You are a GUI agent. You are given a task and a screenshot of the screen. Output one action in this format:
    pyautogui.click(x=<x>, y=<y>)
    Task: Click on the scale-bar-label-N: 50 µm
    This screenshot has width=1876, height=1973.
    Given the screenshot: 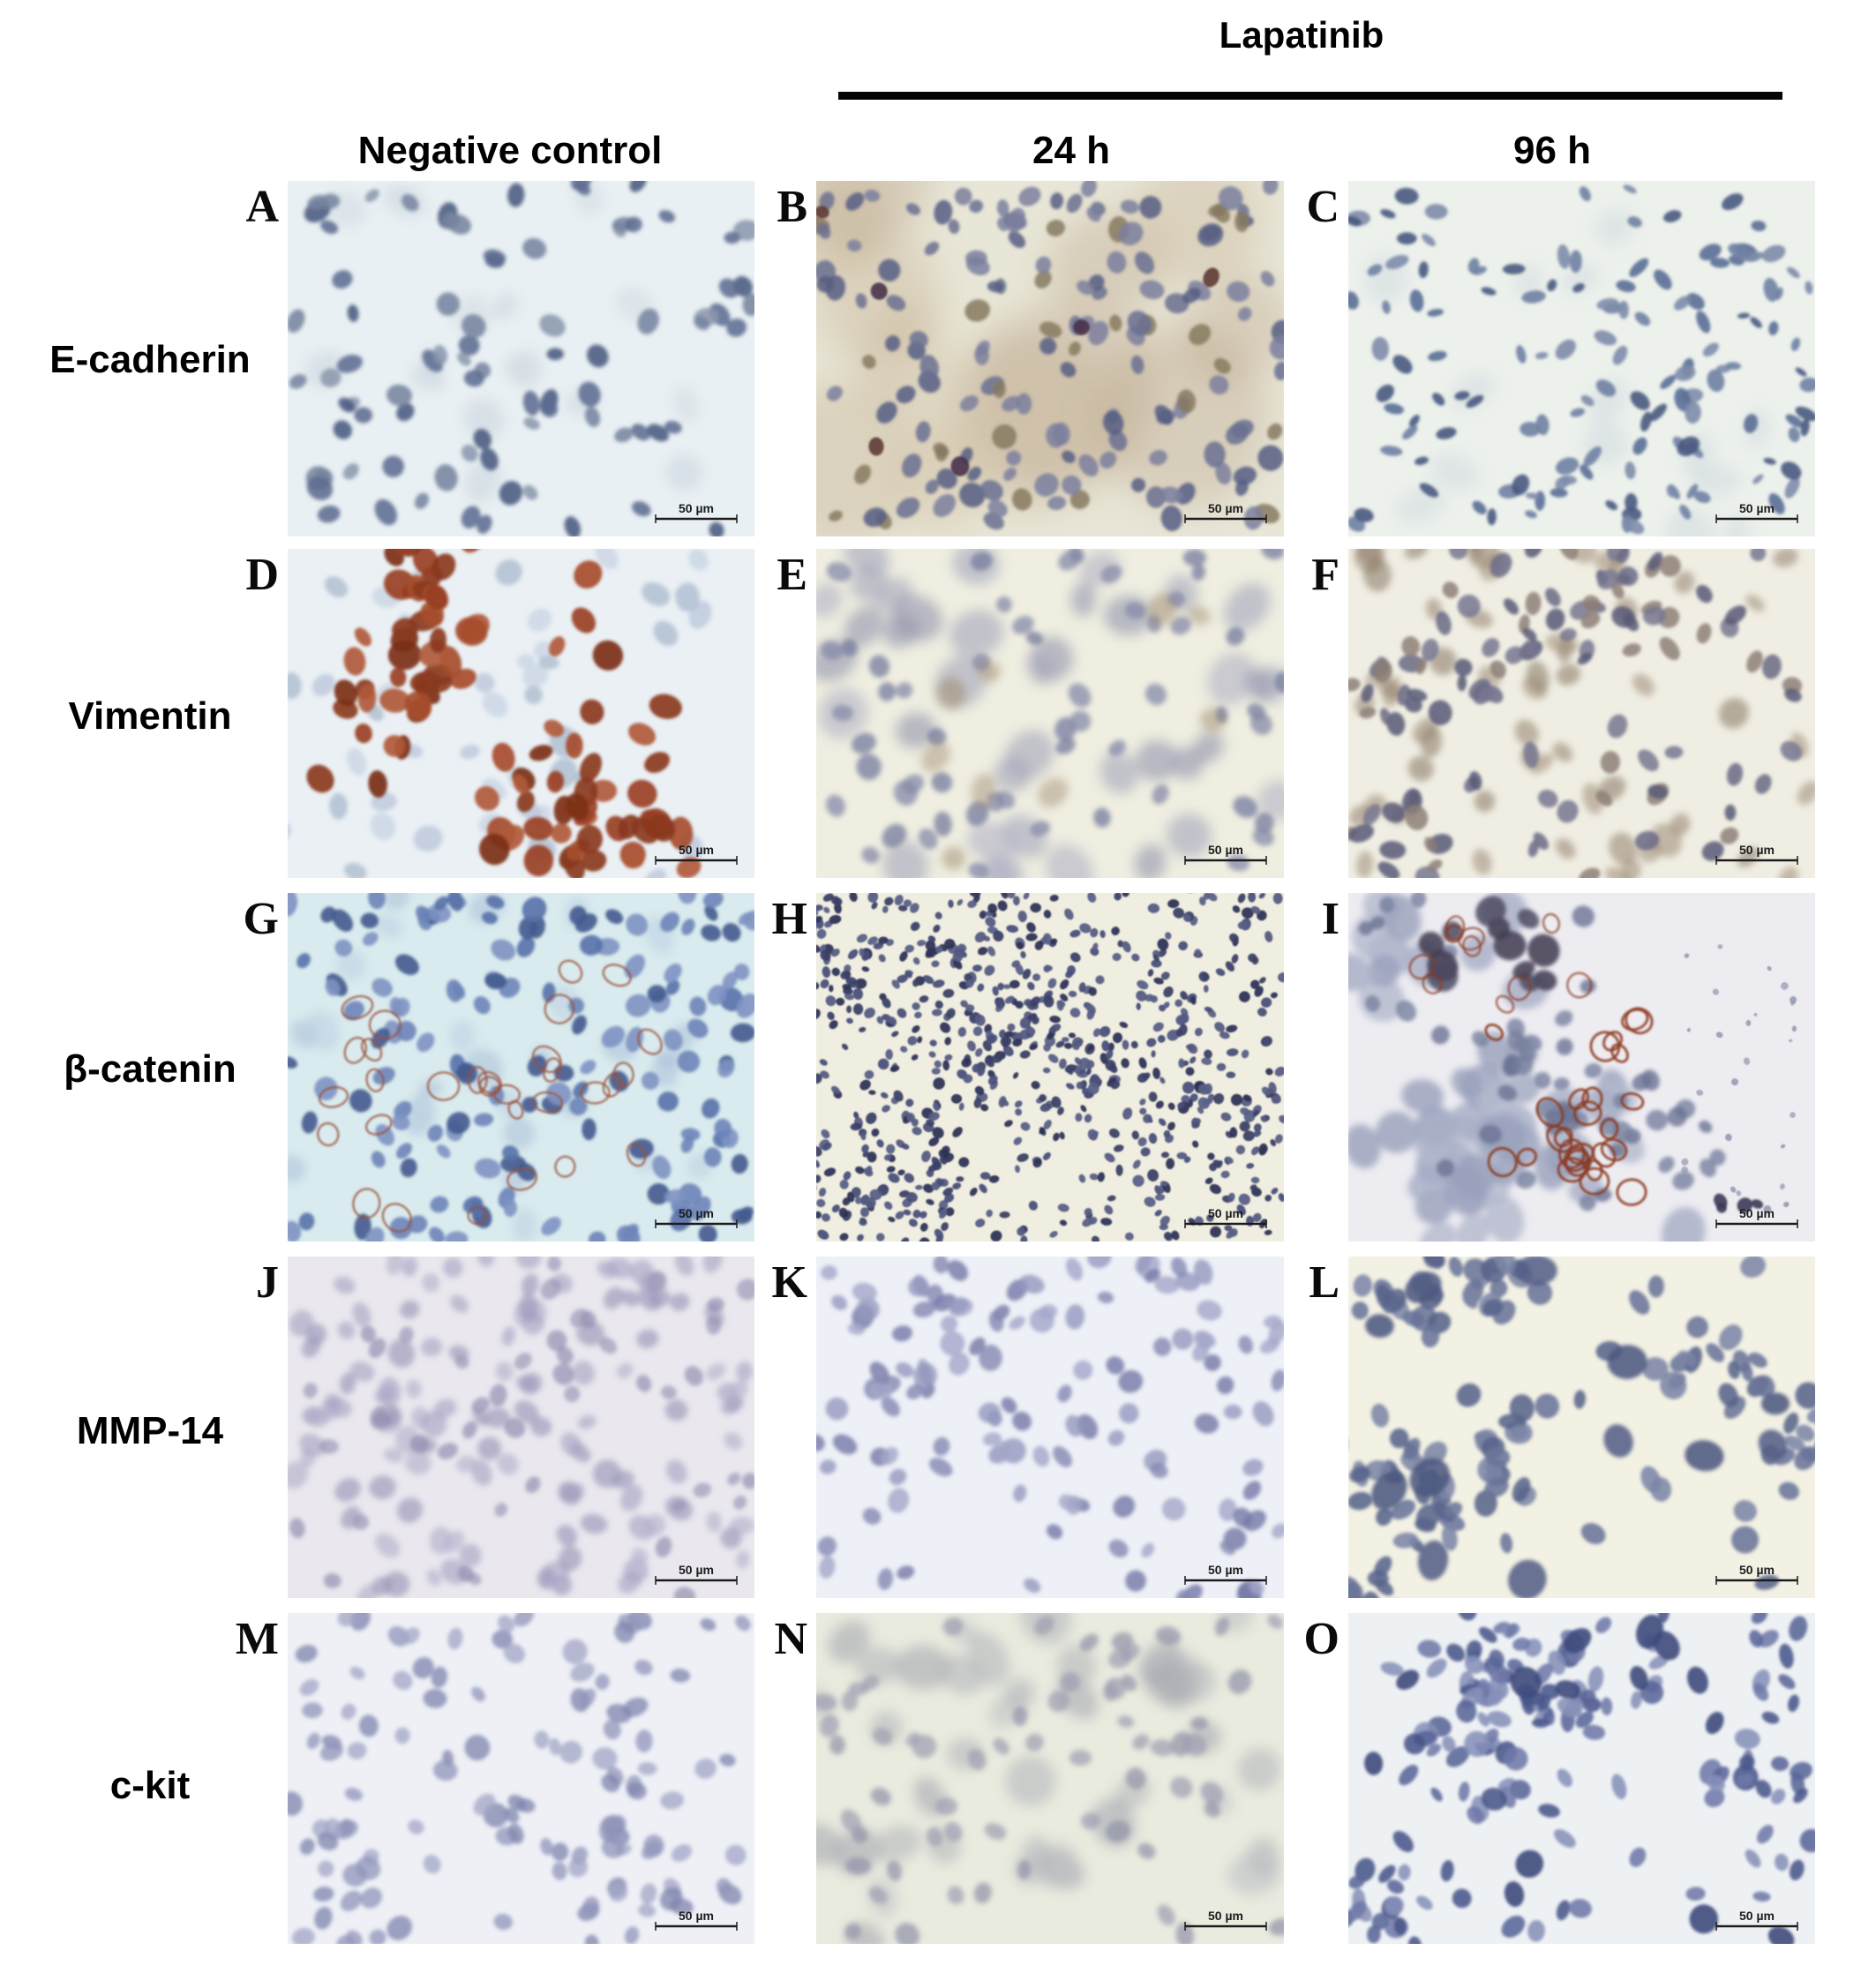 What is the action you would take?
    pyautogui.click(x=1225, y=1916)
    